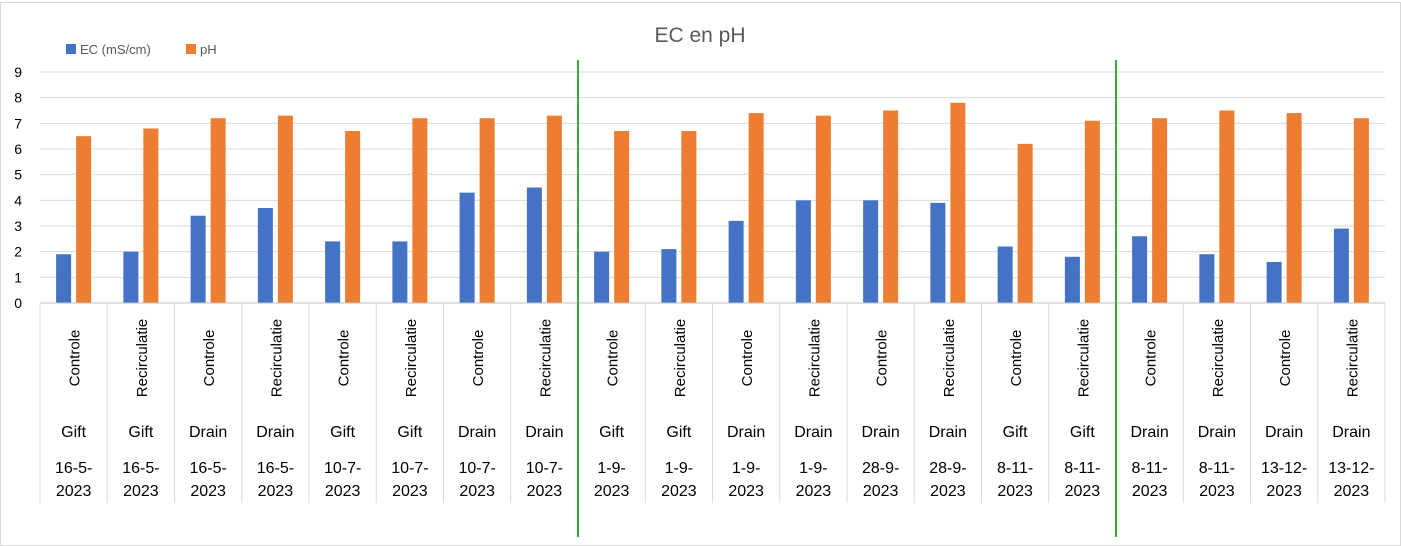 The height and width of the screenshot is (546, 1401). Describe the element at coordinates (699, 35) in the screenshot. I see `chart-title: EC en pH` at that location.